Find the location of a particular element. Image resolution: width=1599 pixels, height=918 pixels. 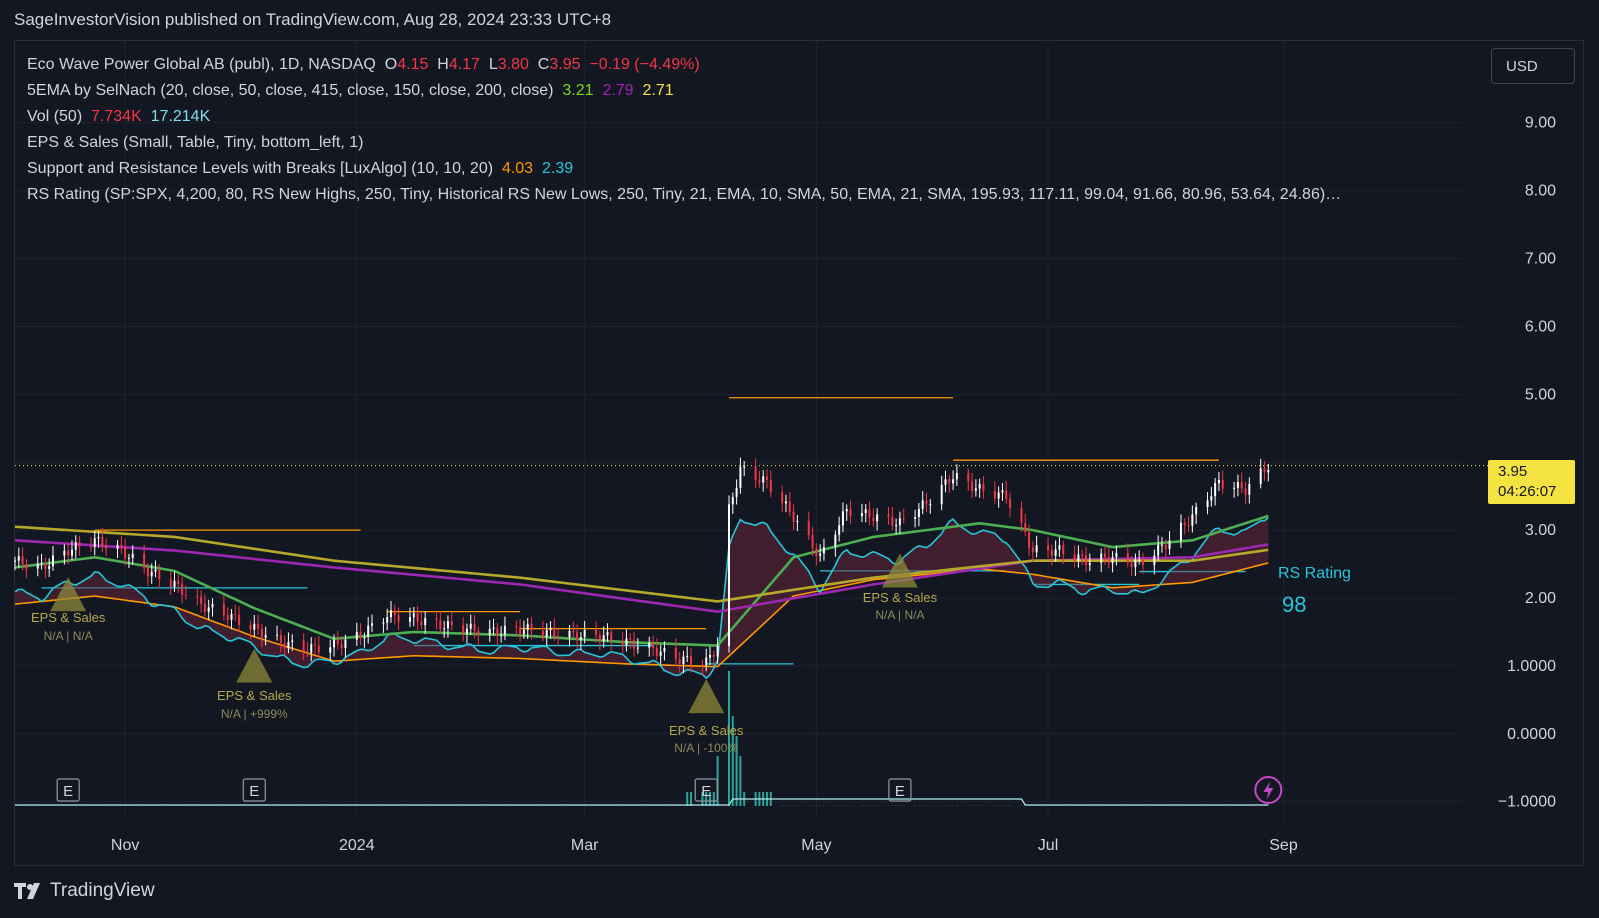

rs-rating-value: 98 is located at coordinates (1294, 604).